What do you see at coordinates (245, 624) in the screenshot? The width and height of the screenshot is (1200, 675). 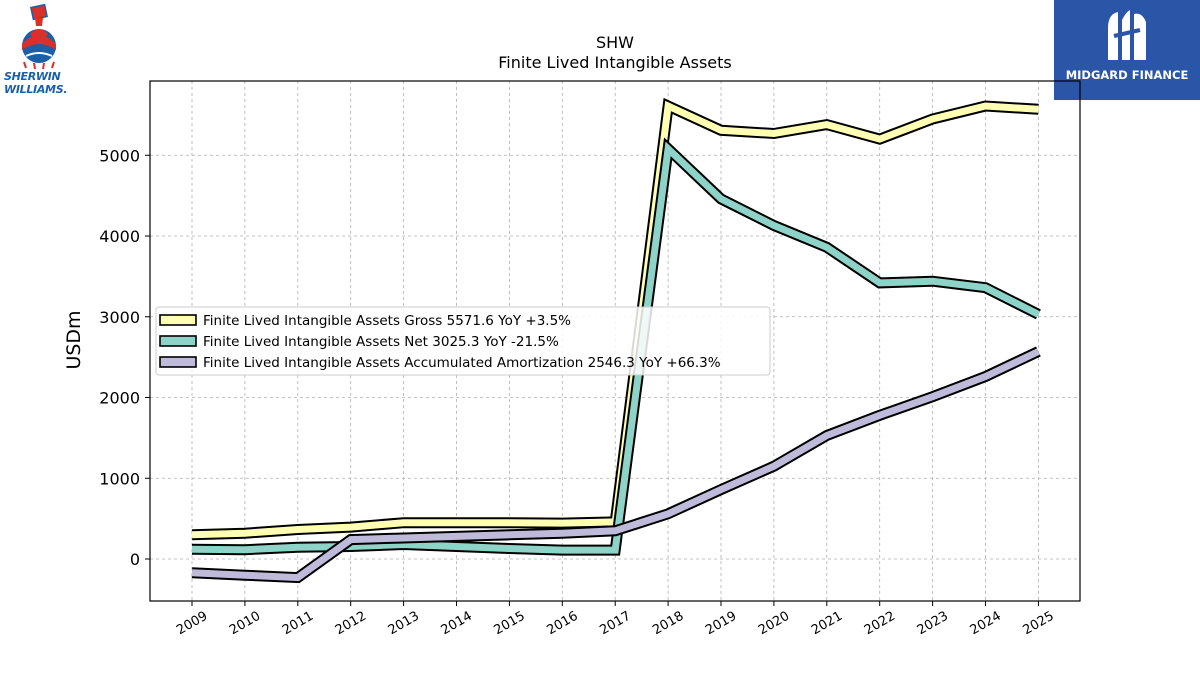 I see `x-tick-label: 2010` at bounding box center [245, 624].